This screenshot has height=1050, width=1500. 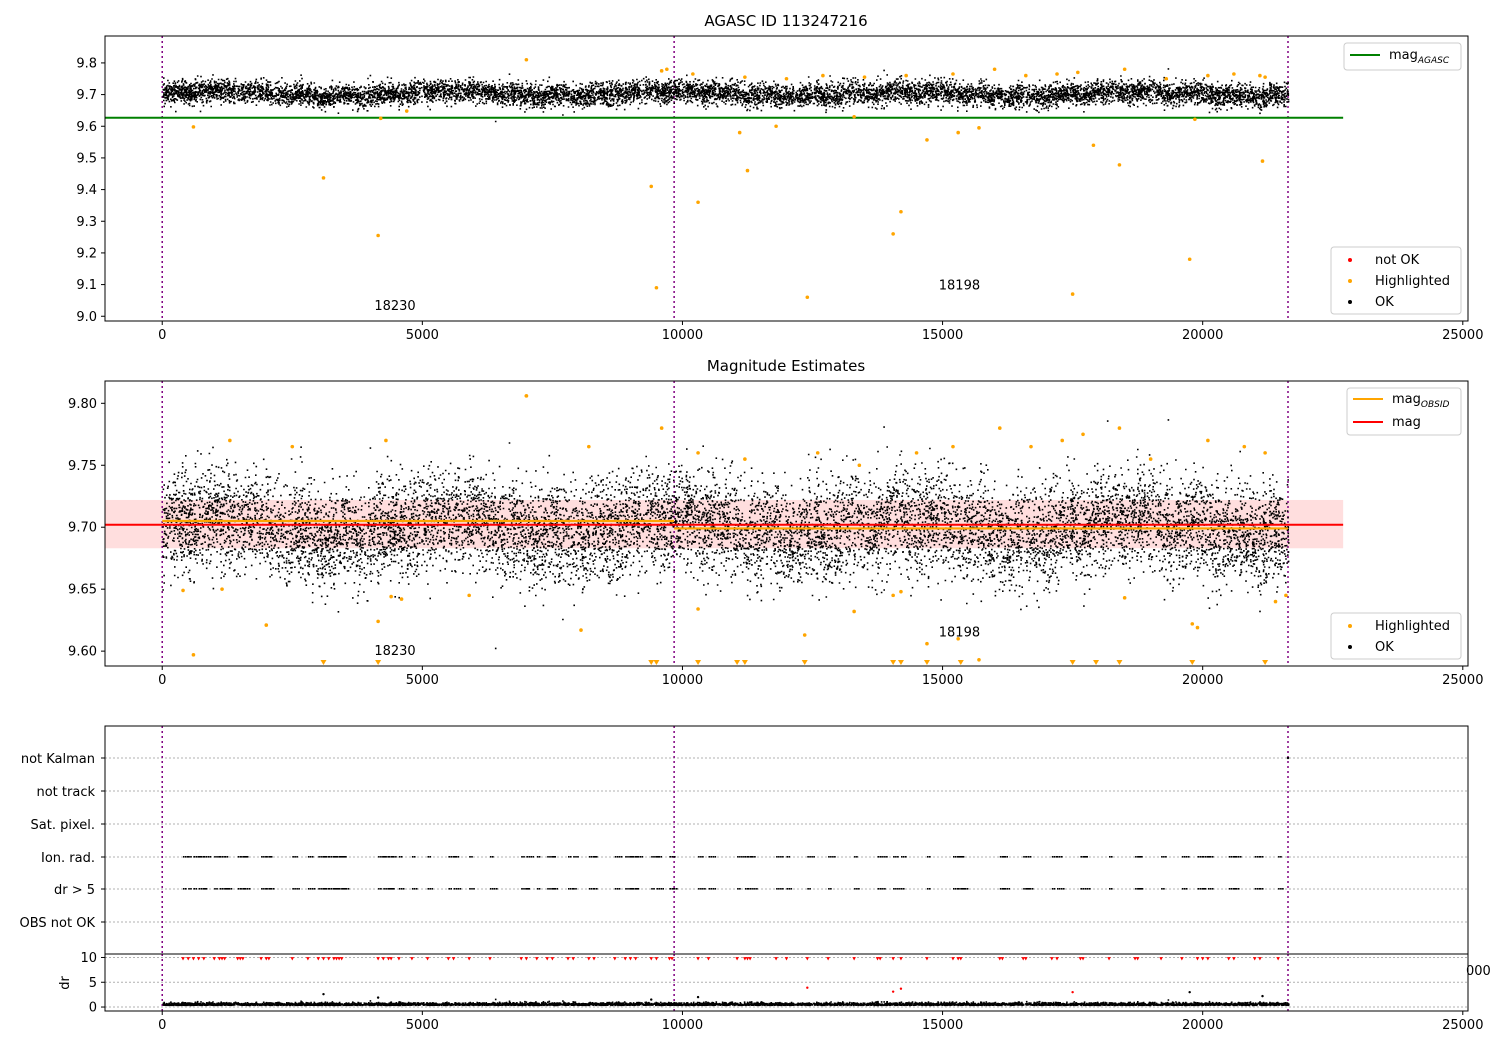 I want to click on p3-dr-ytick-label: 0, so click(x=93, y=1008).